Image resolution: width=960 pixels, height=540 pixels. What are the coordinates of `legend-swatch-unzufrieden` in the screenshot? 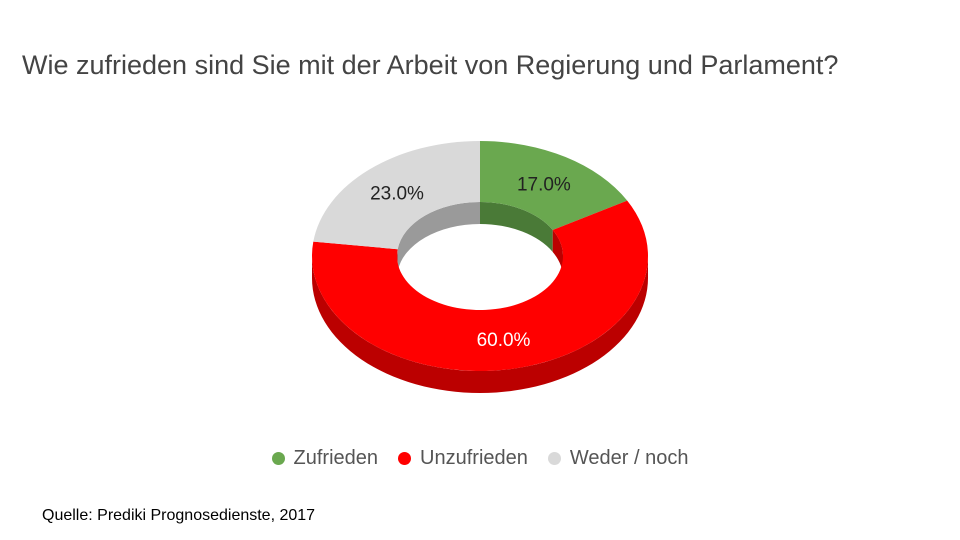 It's located at (405, 458).